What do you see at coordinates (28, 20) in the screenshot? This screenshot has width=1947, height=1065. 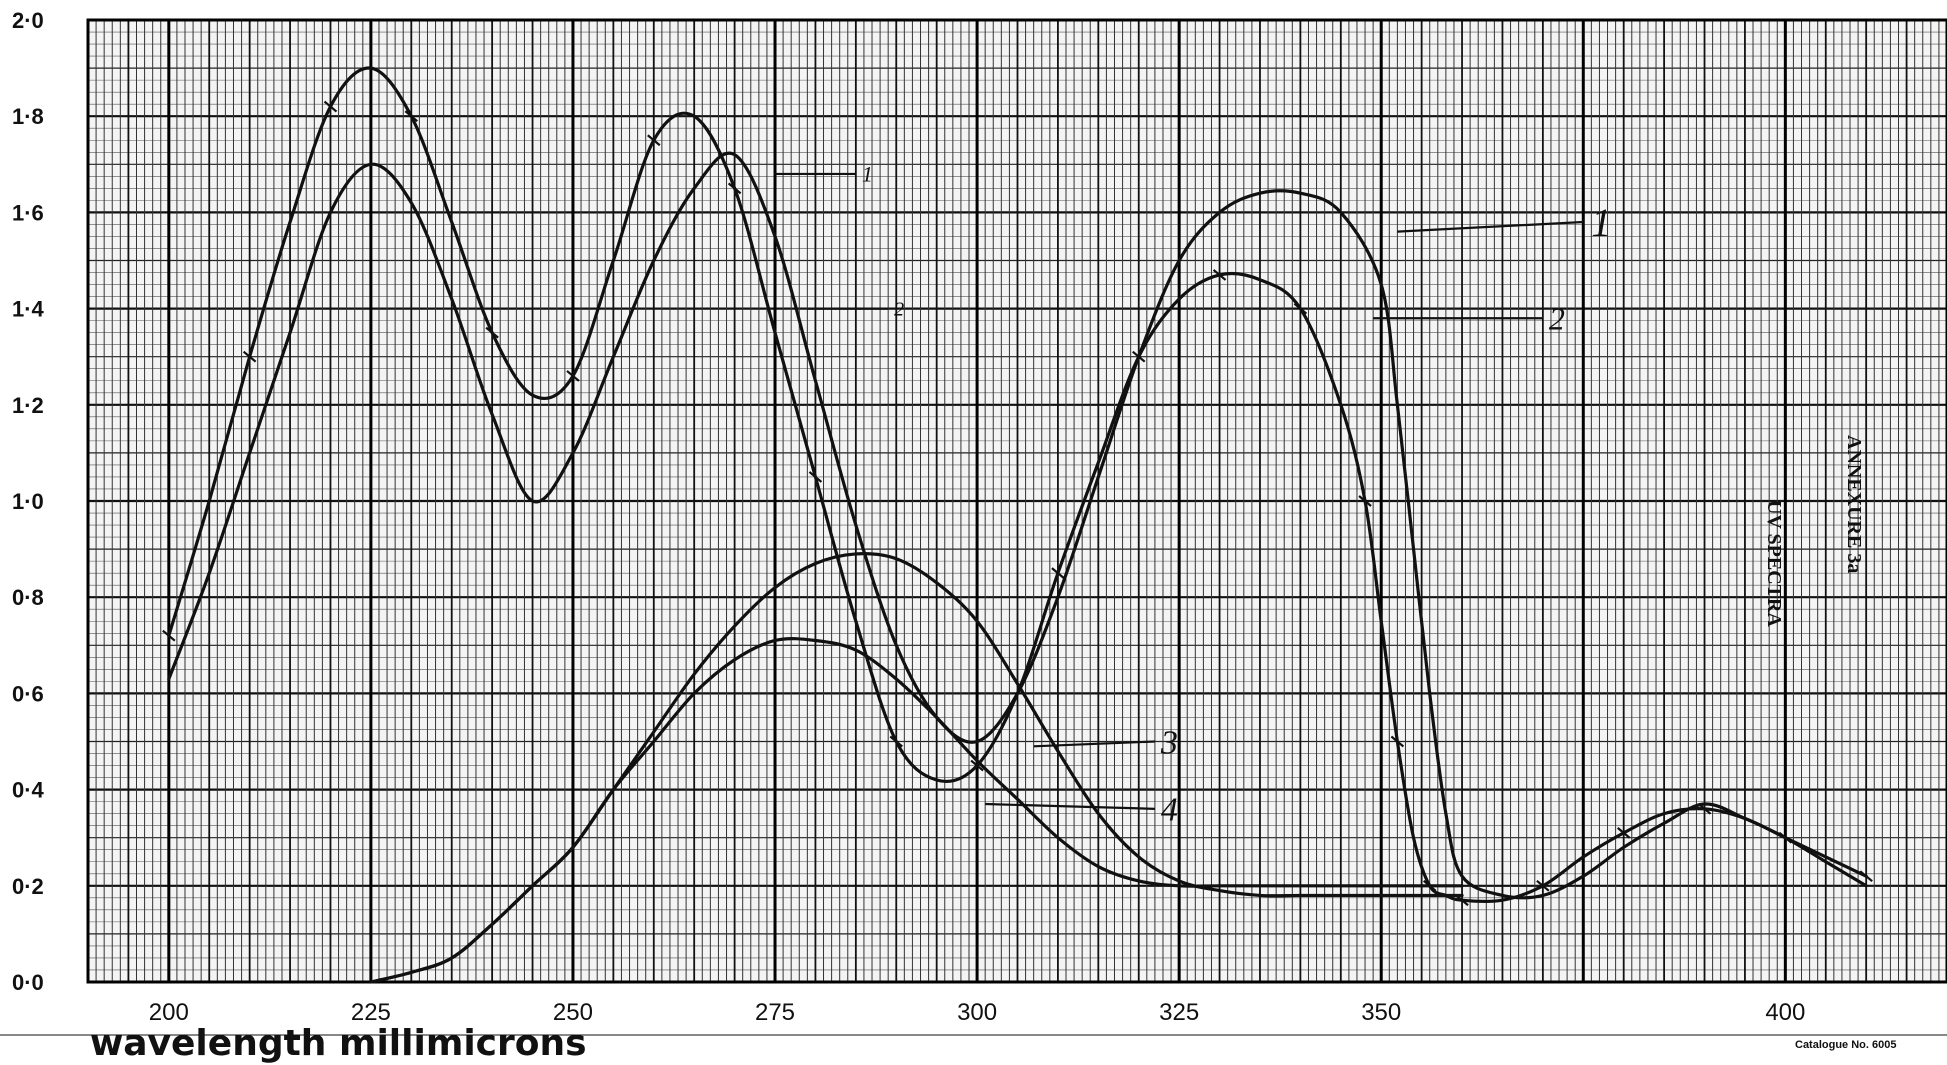 I see `y-tick-label: 2·0` at bounding box center [28, 20].